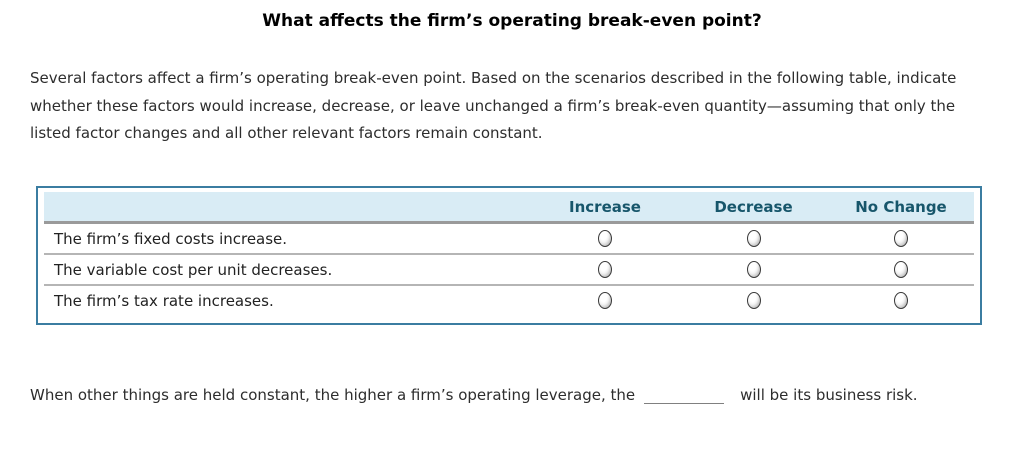 The height and width of the screenshot is (453, 1024). Describe the element at coordinates (171, 238) in the screenshot. I see `row-label: The firm’s fixed costs increase.` at that location.